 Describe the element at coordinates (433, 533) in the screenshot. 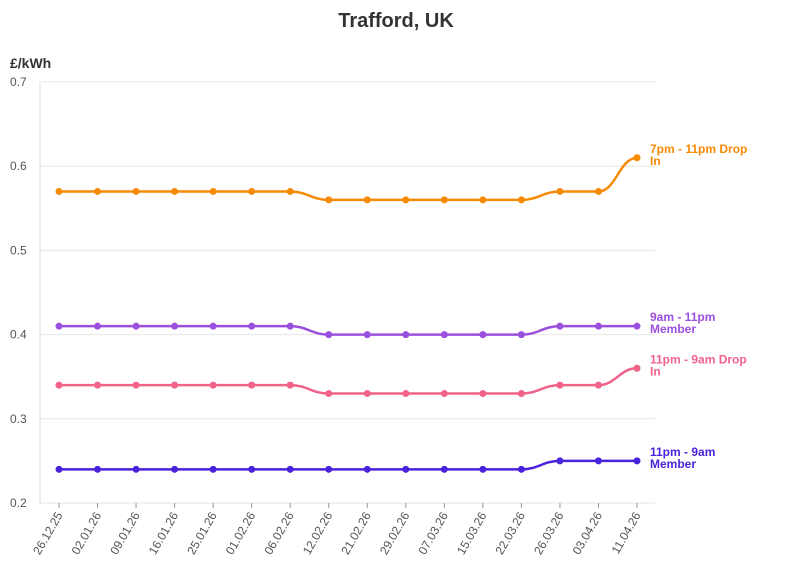

I see `x-tick-label: 07.03.26` at that location.